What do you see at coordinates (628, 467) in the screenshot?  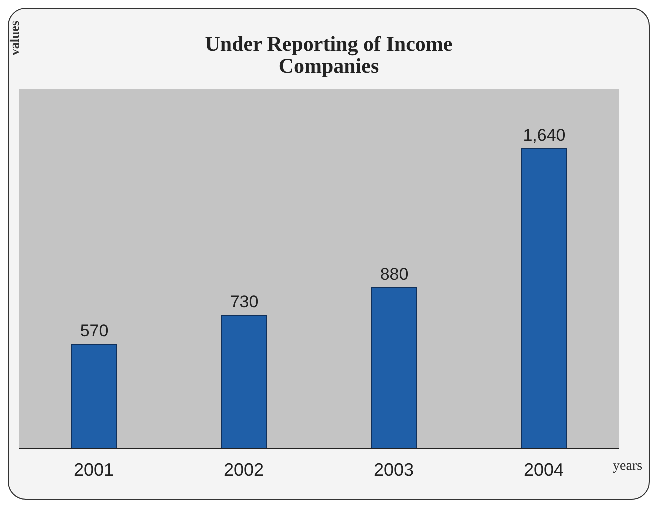 I see `x-axis-title: years` at bounding box center [628, 467].